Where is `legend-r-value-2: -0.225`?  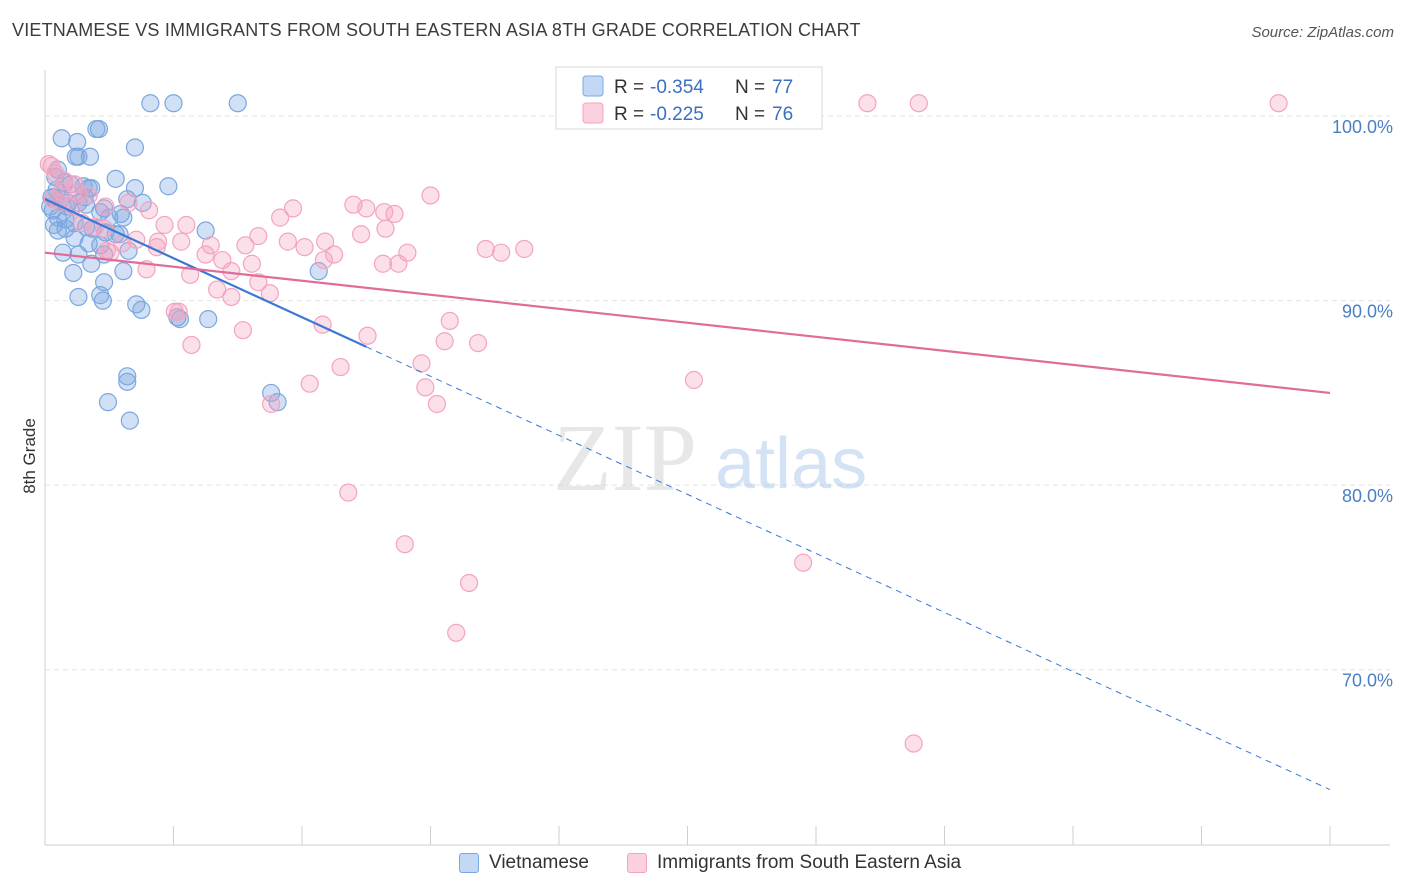 legend-r-value-2: -0.225 is located at coordinates (677, 114).